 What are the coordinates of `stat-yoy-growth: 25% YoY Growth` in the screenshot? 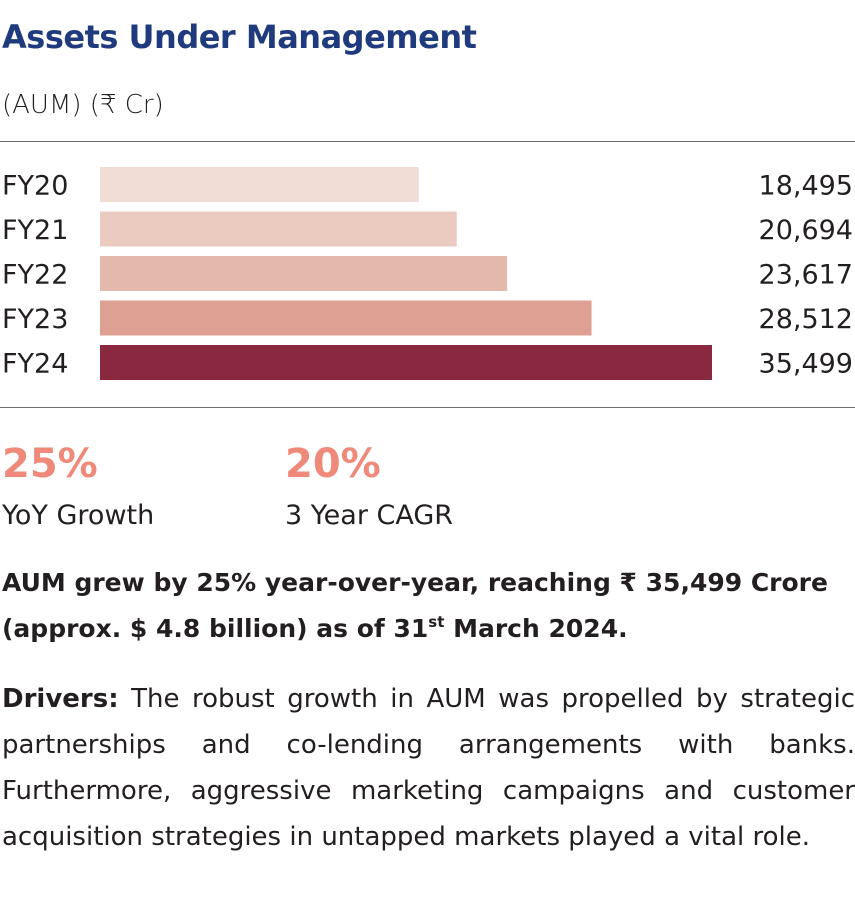 It's located at (78, 487).